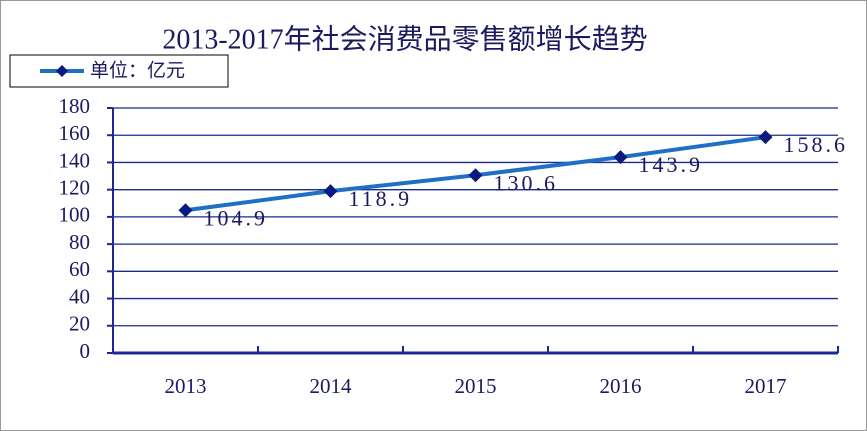 The width and height of the screenshot is (867, 431). I want to click on x-tick-label: 2014, so click(331, 386).